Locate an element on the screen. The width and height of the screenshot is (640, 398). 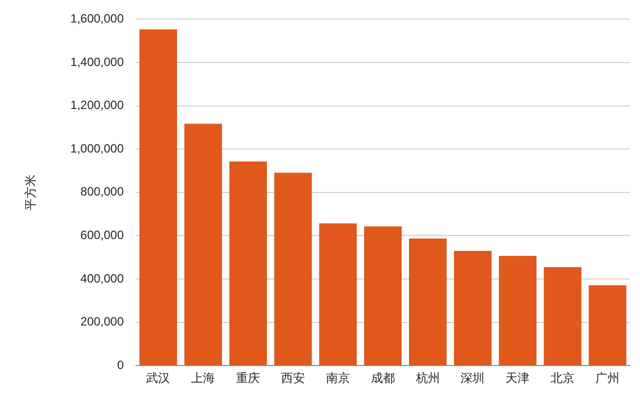
y-tick-label: 1,000,000 is located at coordinates (97, 148).